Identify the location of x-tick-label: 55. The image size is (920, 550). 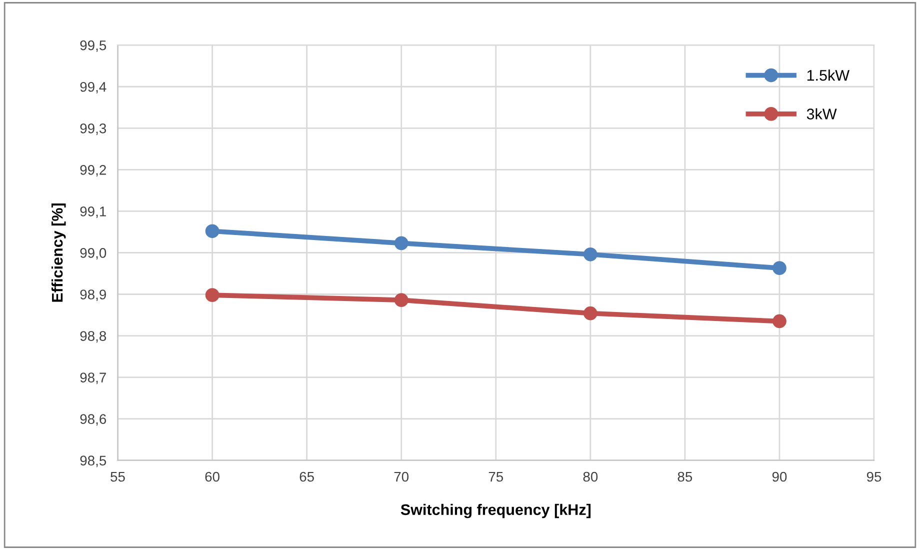
(117, 477).